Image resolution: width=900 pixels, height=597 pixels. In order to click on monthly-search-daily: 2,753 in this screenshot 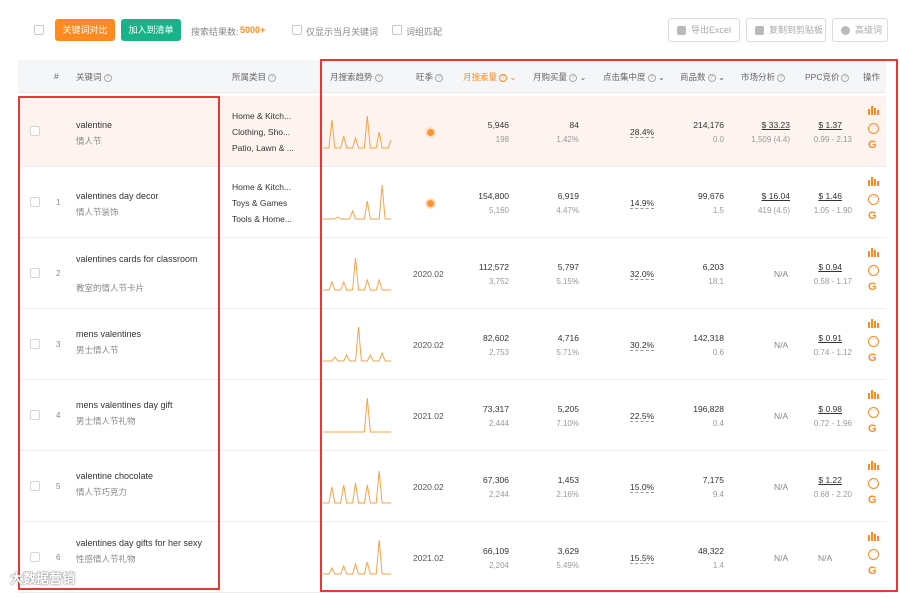, I will do `click(498, 352)`.